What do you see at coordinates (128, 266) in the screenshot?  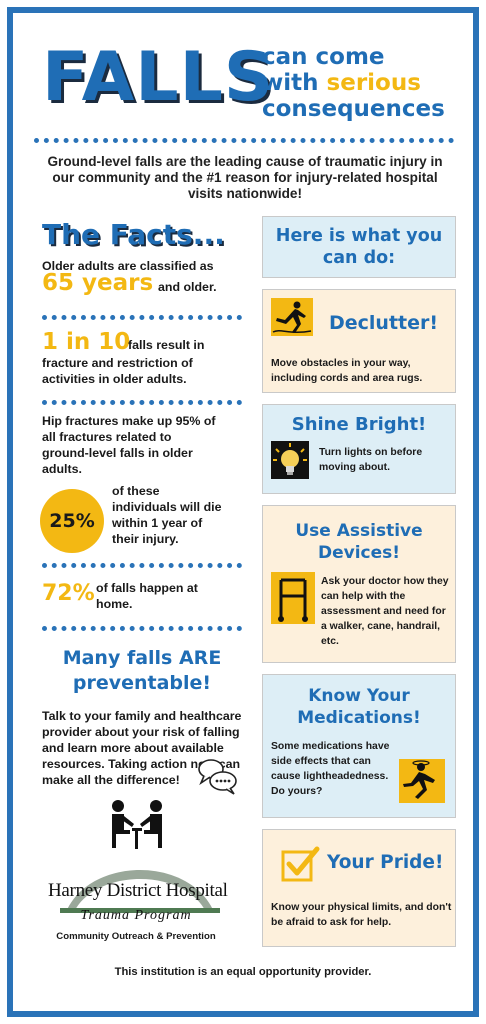 I see `fact1-text: Older adults are classified as` at bounding box center [128, 266].